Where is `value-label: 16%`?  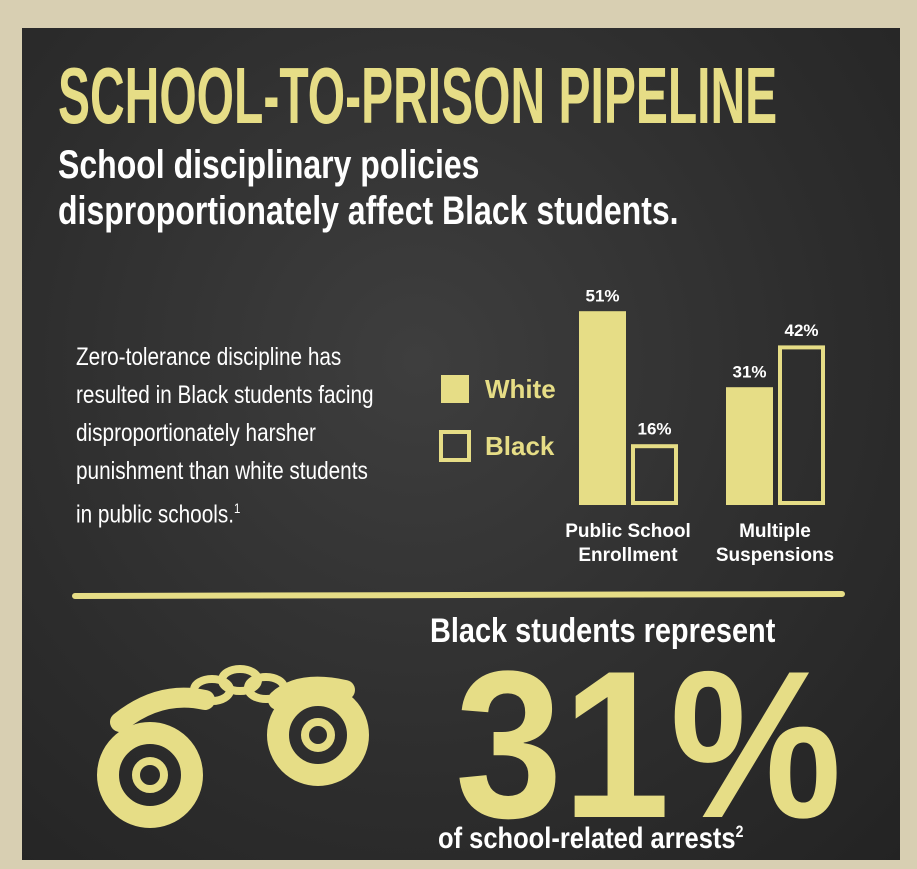 value-label: 16% is located at coordinates (654, 429).